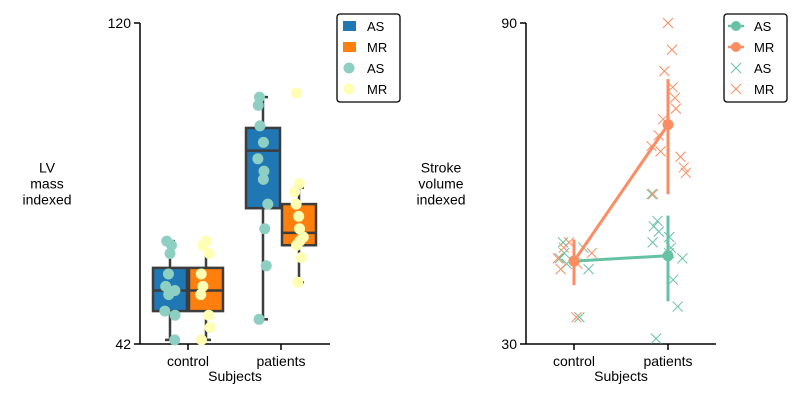  What do you see at coordinates (621, 192) in the screenshot?
I see `mean-line-mr` at bounding box center [621, 192].